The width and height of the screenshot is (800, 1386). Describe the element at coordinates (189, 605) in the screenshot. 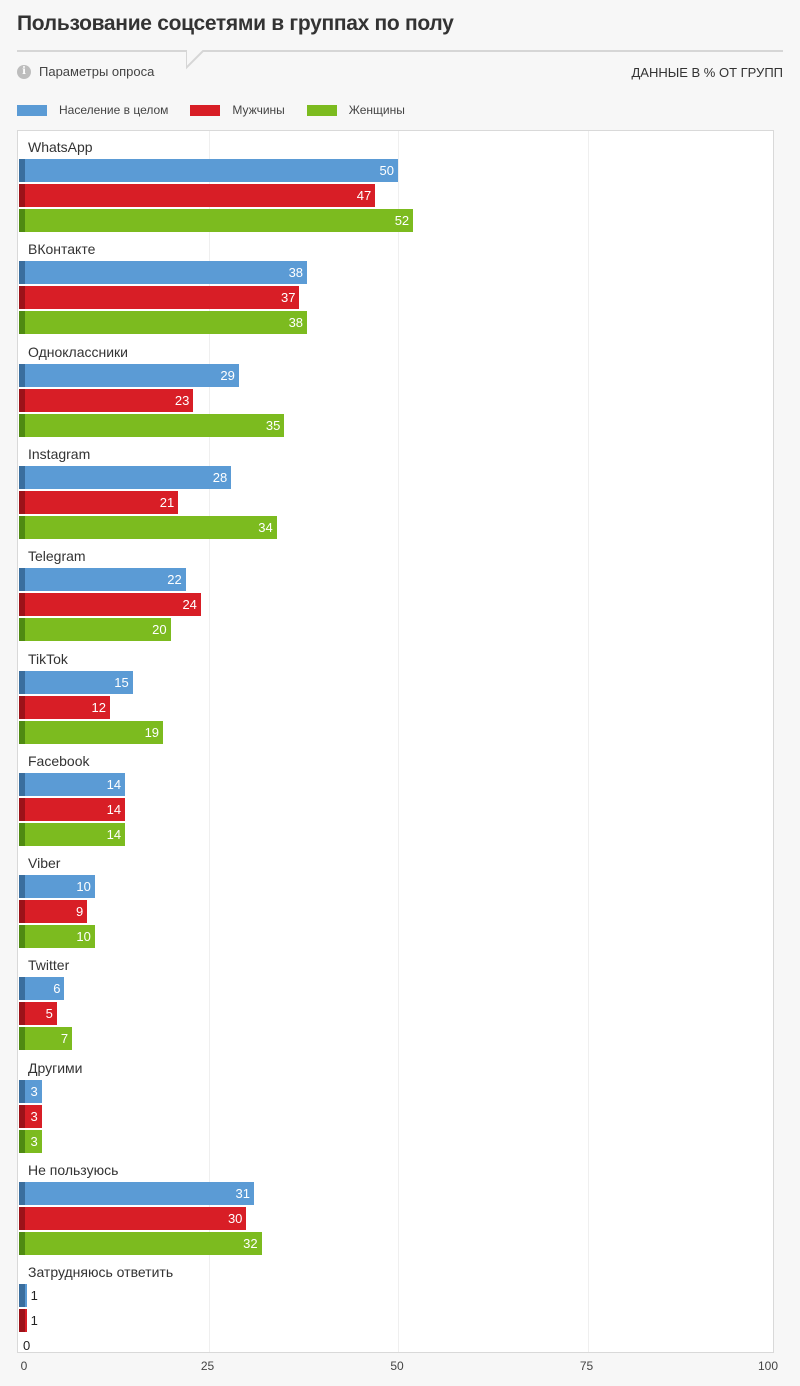

I see `bar-value-label: 24` at that location.